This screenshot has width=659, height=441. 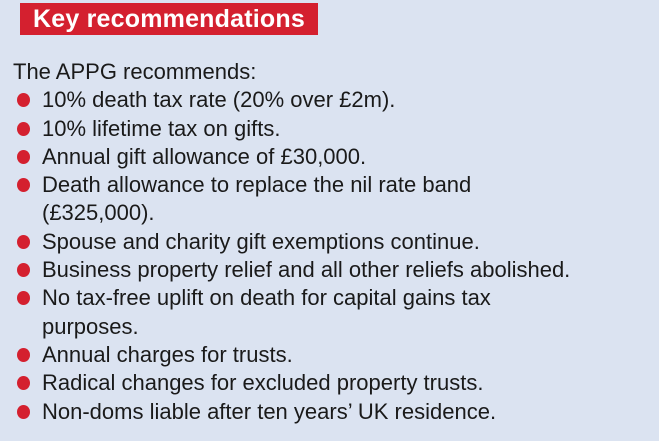 What do you see at coordinates (135, 71) in the screenshot?
I see `intro-text: The APPG recommends:` at bounding box center [135, 71].